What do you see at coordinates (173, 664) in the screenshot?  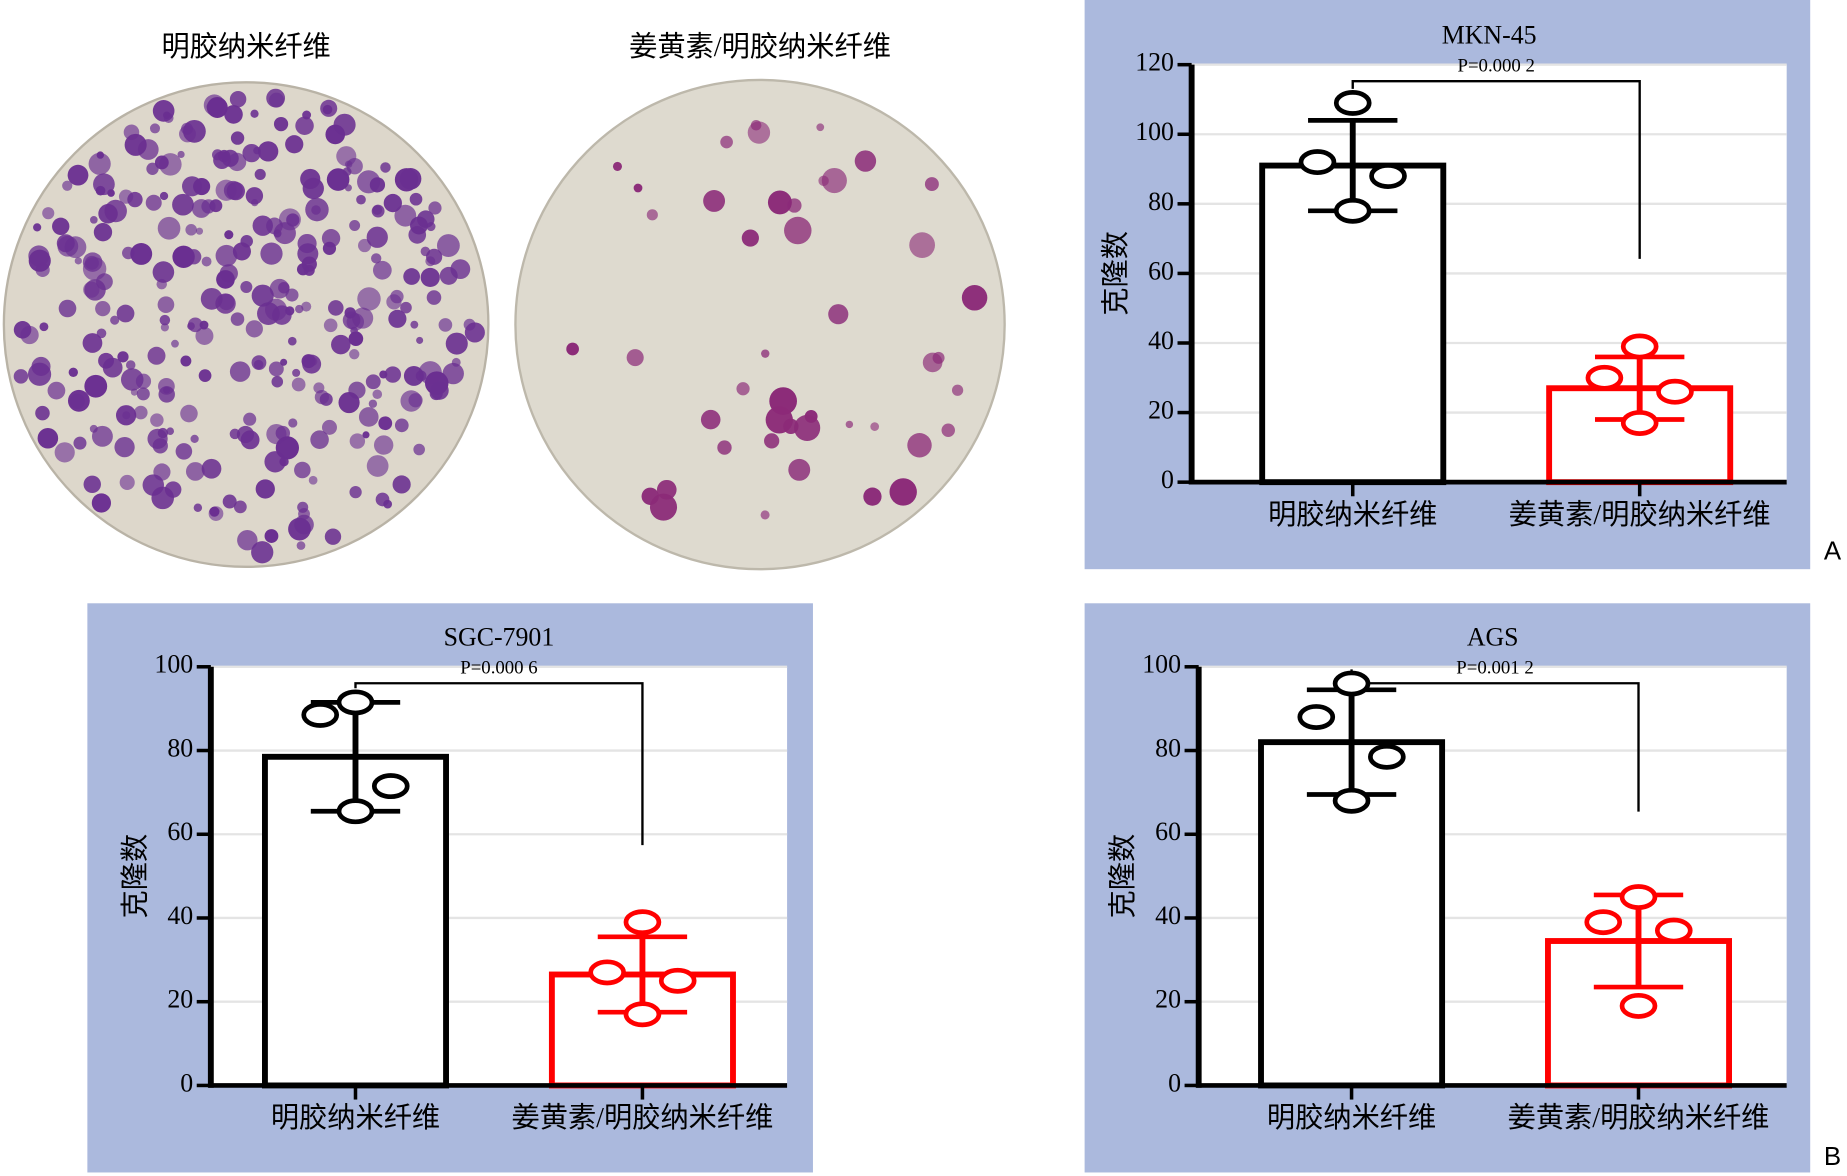 I see `y-tick-label: 100` at bounding box center [173, 664].